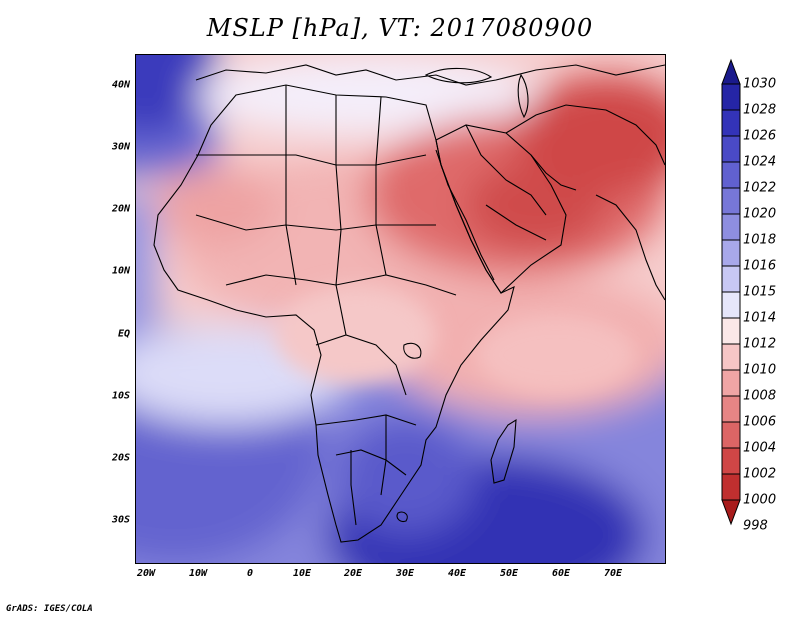 The image size is (800, 618). I want to click on colorbar-top-triangle, so click(731, 71).